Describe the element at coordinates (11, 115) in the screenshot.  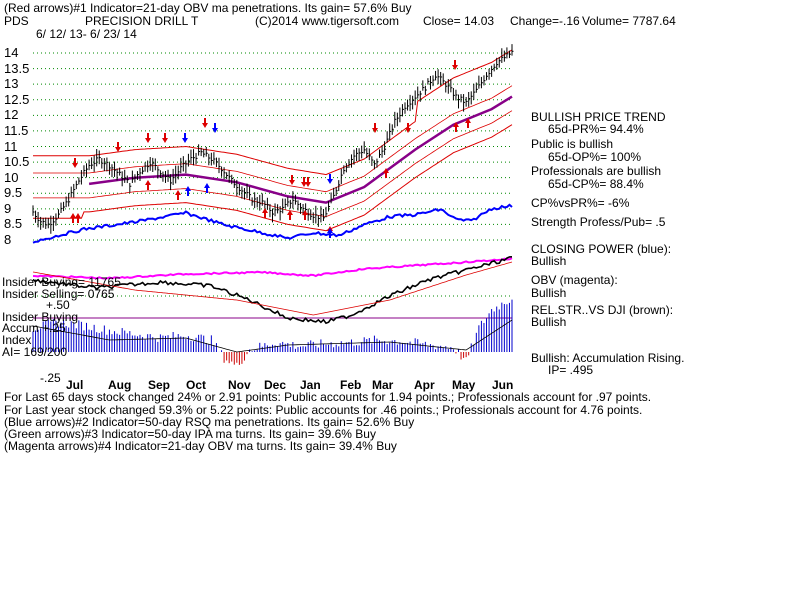
I see `y-tick-label: 12` at that location.